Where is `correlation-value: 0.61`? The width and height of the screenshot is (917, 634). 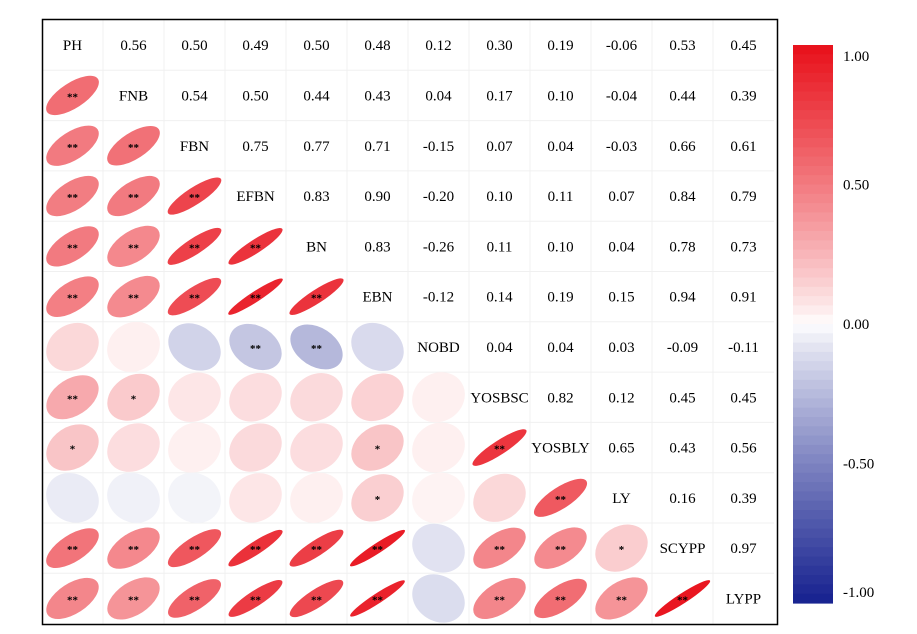 correlation-value: 0.61 is located at coordinates (743, 147).